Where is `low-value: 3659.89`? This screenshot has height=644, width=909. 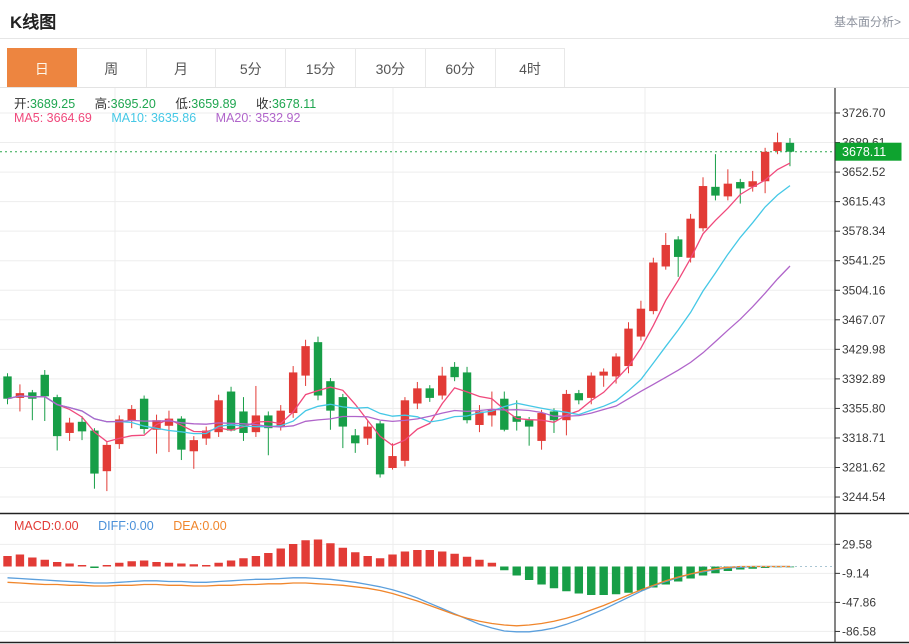
low-value: 3659.89 is located at coordinates (214, 104).